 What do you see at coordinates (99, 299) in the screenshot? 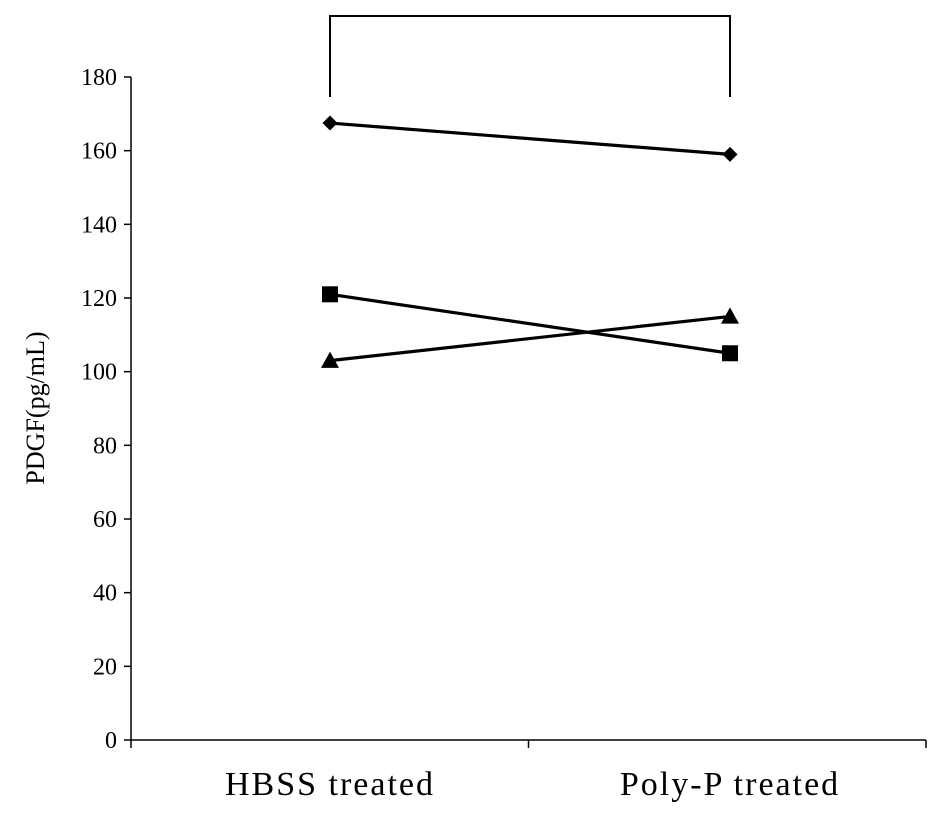
I see `y-tick-label: 120` at bounding box center [99, 299].